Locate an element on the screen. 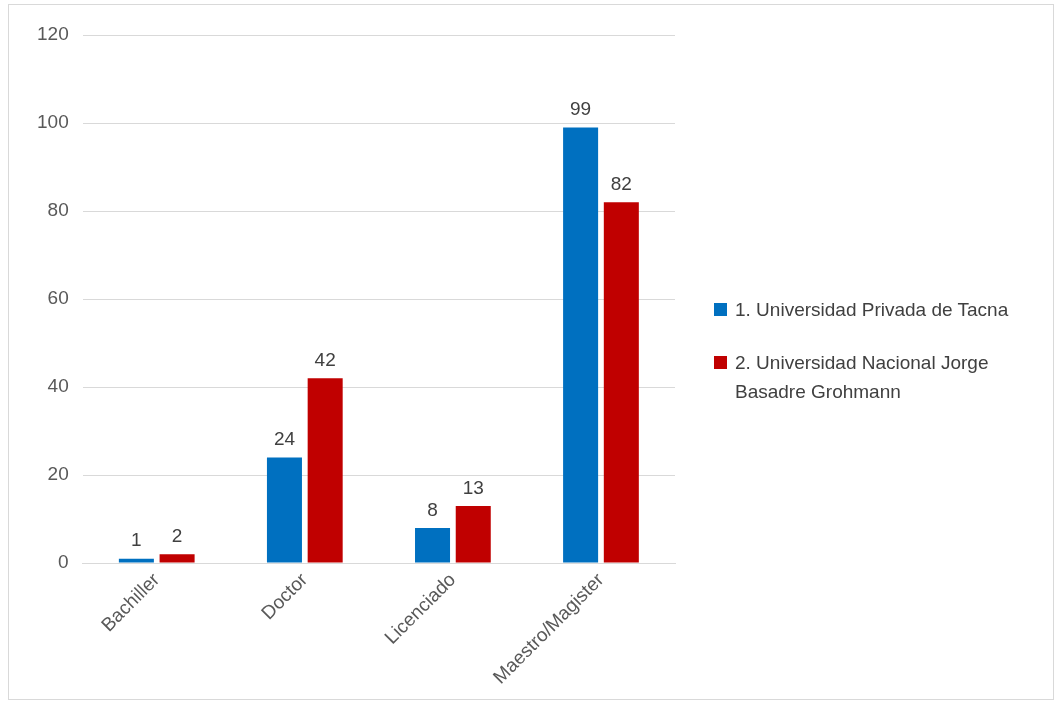 Image resolution: width=1056 pixels, height=702 pixels. legend-label: 2. Universidad Nacional Jorge Basadre Grohmann is located at coordinates (862, 377).